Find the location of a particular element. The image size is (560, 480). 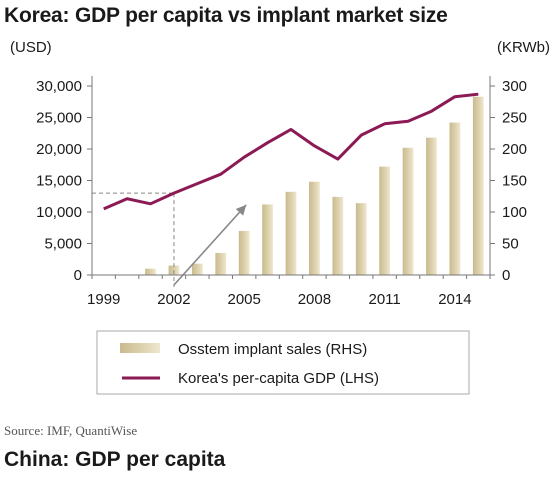

right-tick-label: 300 is located at coordinates (514, 86).